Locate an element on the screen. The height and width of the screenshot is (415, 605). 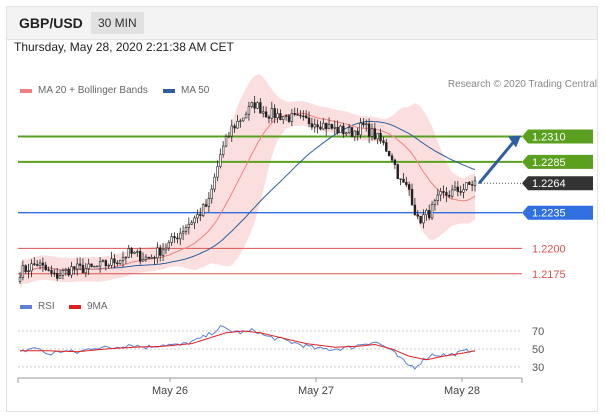
level-label-1-2175: 1.2175 is located at coordinates (549, 275).